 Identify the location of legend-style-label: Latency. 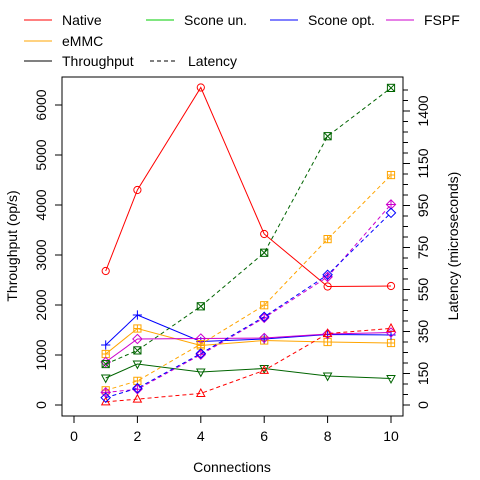
(212, 61).